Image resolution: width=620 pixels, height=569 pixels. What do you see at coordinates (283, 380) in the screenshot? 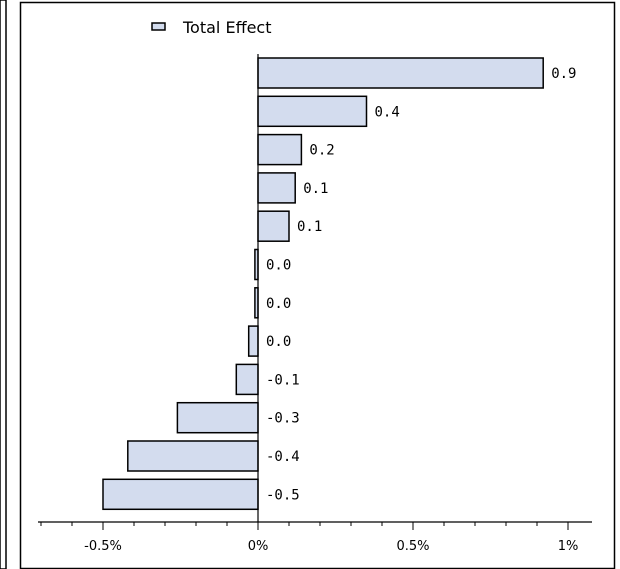
I see `bar-label-8: -0.1` at bounding box center [283, 380].